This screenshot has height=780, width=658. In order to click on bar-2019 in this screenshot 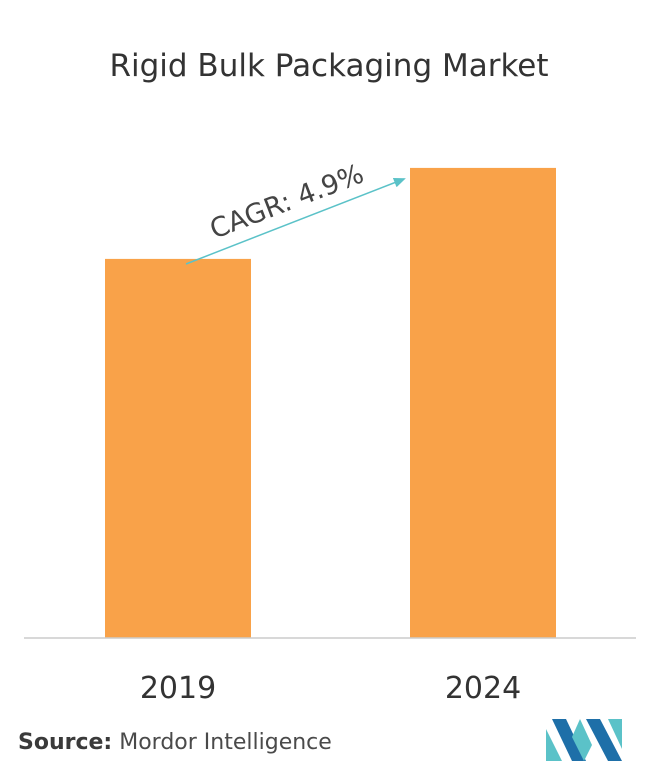, I will do `click(178, 448)`.